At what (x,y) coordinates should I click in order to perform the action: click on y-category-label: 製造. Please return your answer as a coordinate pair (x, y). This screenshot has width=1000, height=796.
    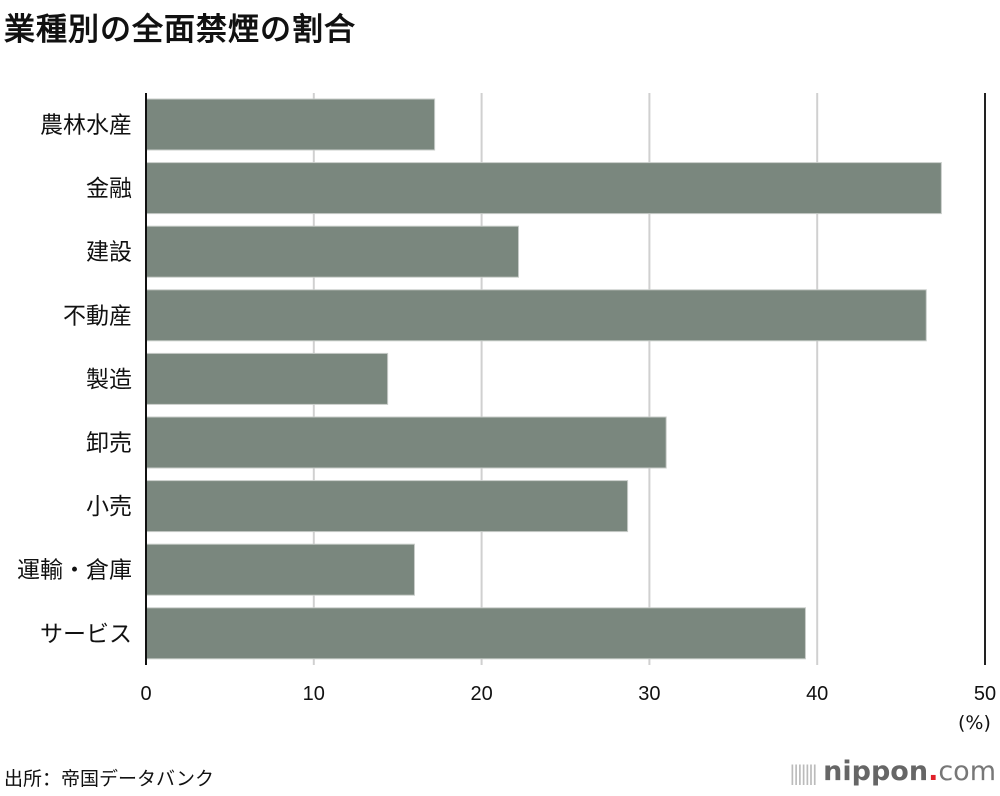
    Looking at the image, I should click on (109, 380).